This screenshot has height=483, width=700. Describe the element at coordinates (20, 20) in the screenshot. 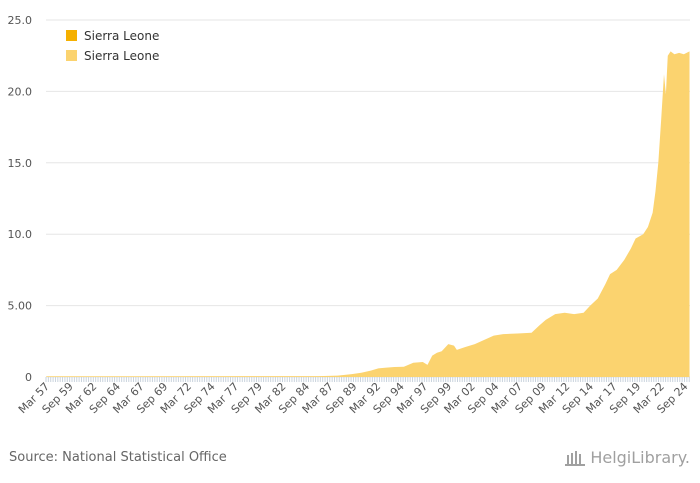

I see `y-tick-label: 25.0` at that location.